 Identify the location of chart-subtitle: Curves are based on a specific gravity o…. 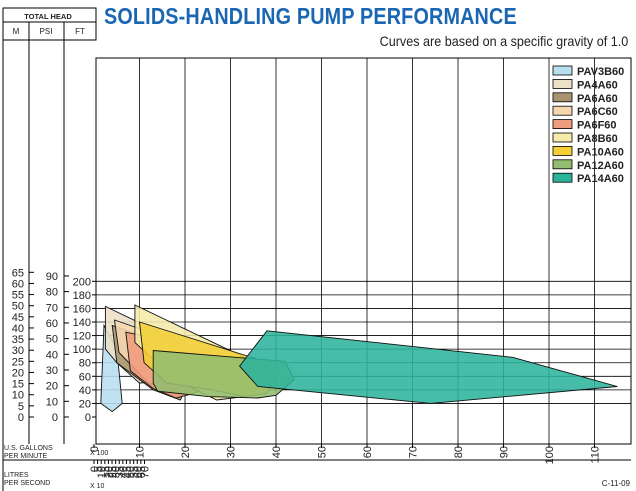
(503, 41).